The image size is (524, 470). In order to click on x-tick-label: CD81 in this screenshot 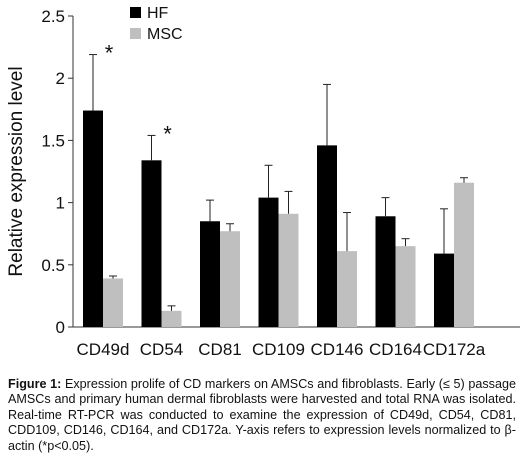, I will do `click(219, 349)`.